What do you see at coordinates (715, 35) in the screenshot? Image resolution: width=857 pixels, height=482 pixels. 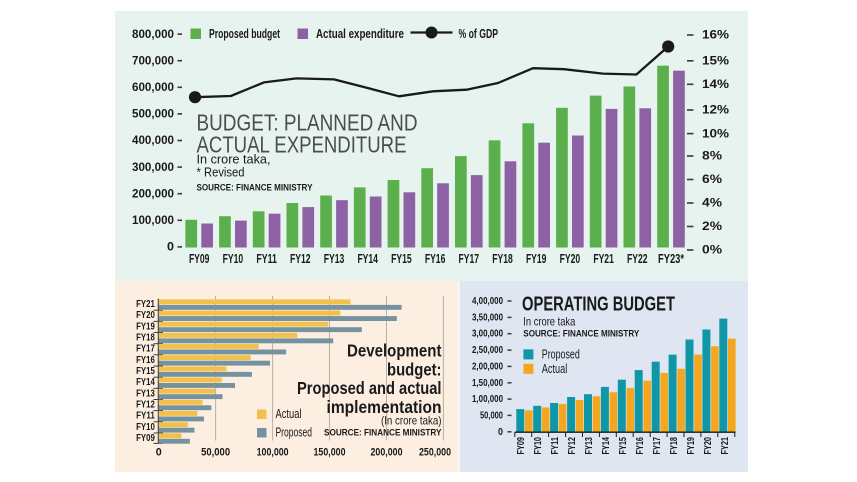 I see `svg-text: 16%` at bounding box center [715, 35].